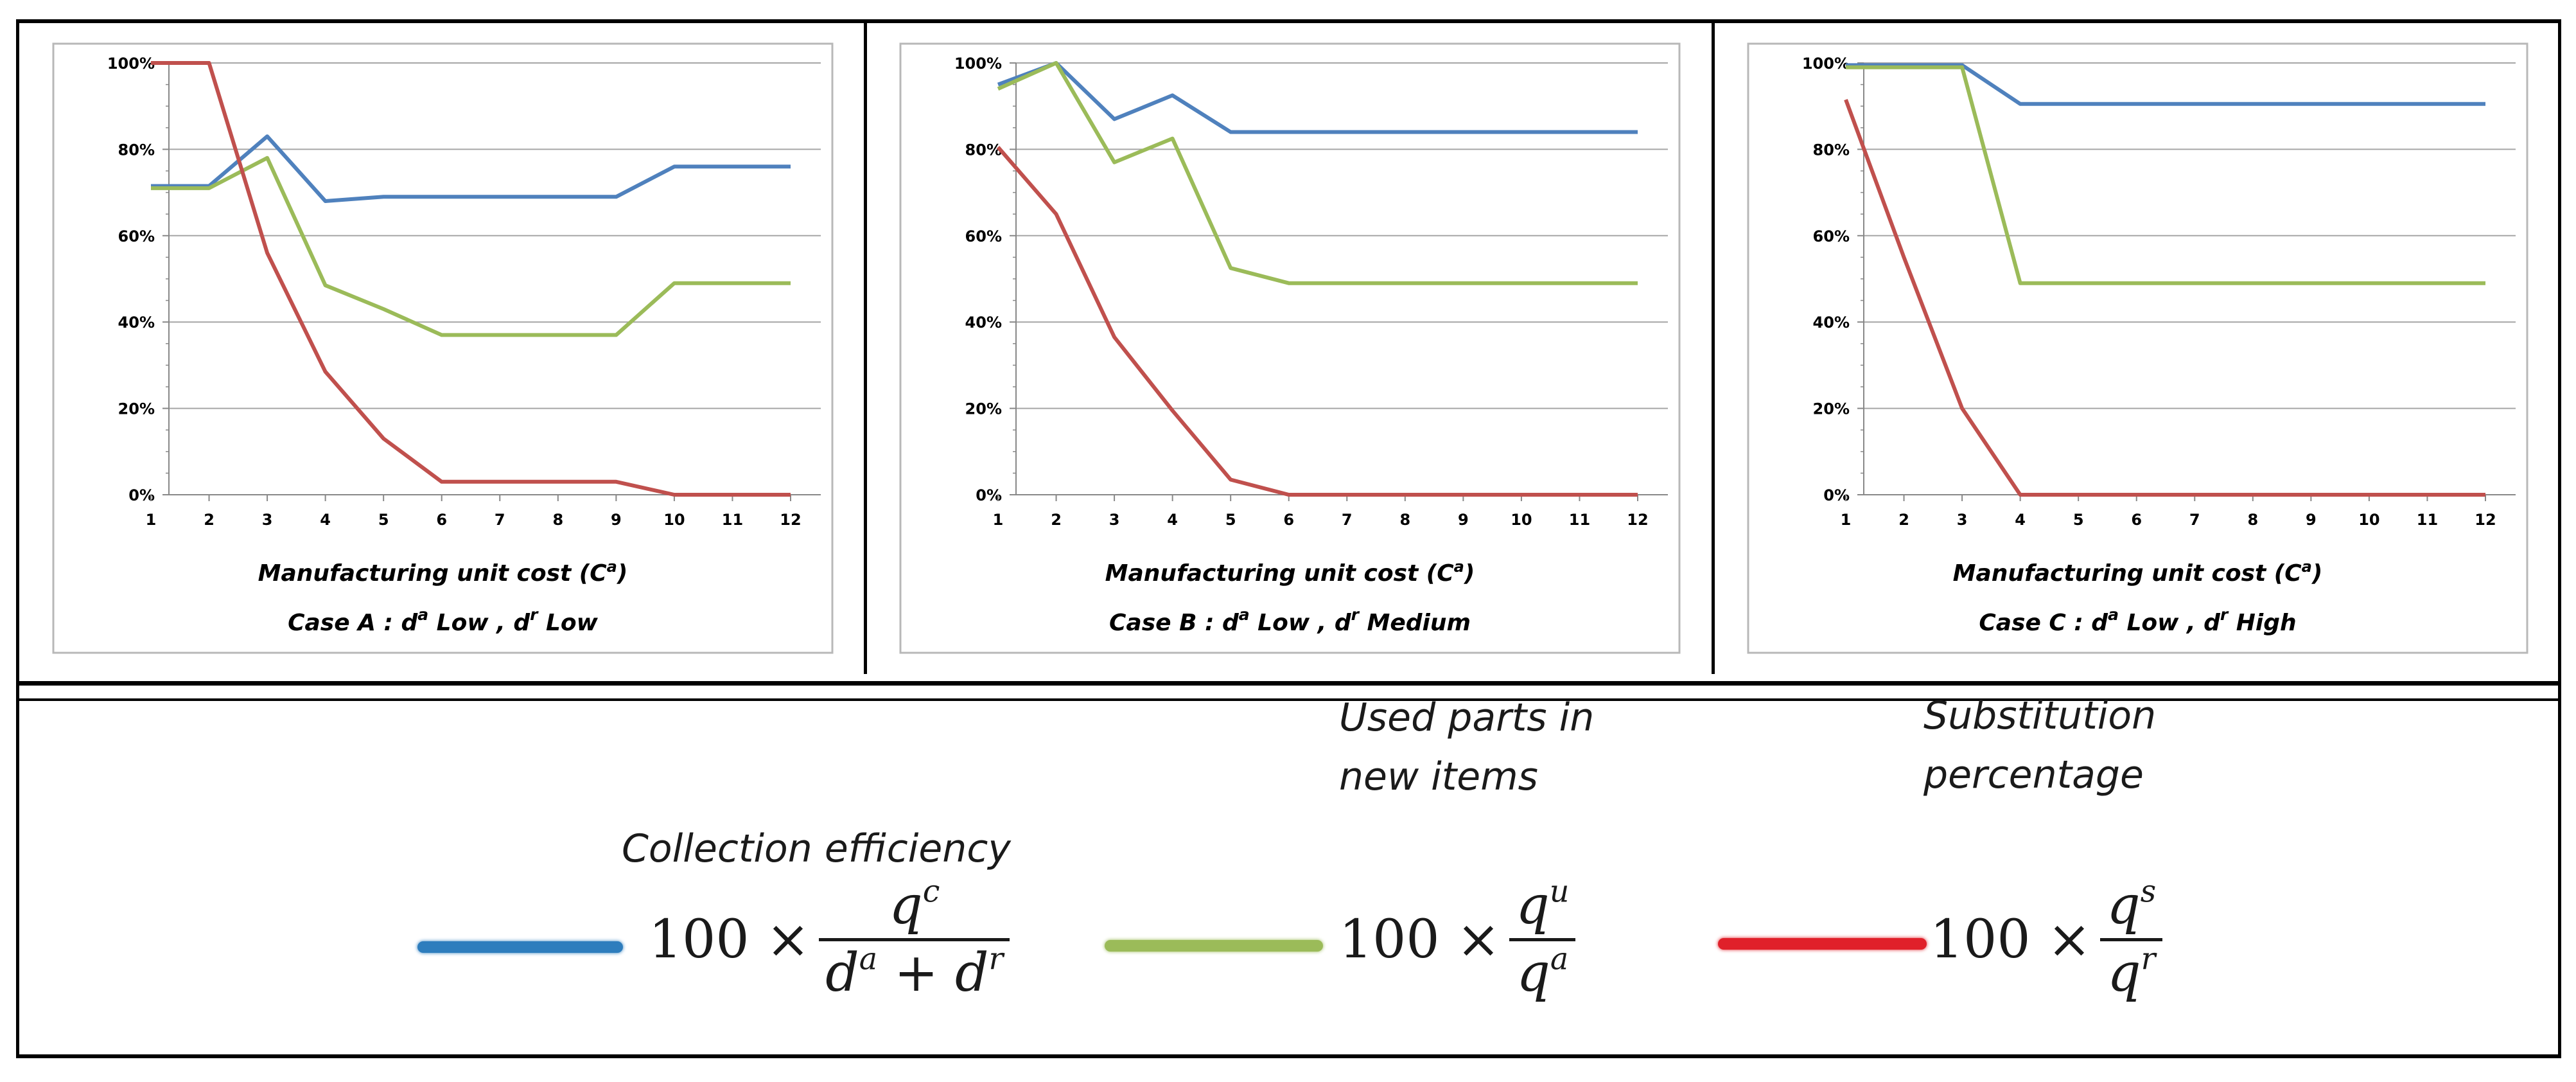  Describe the element at coordinates (325, 520) in the screenshot. I see `x-tick-label: 4` at that location.